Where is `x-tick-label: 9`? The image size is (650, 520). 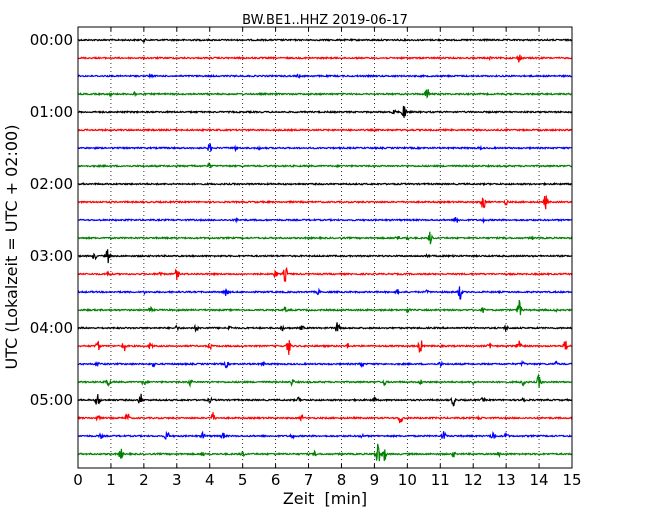 x-tick-label: 9 is located at coordinates (375, 480).